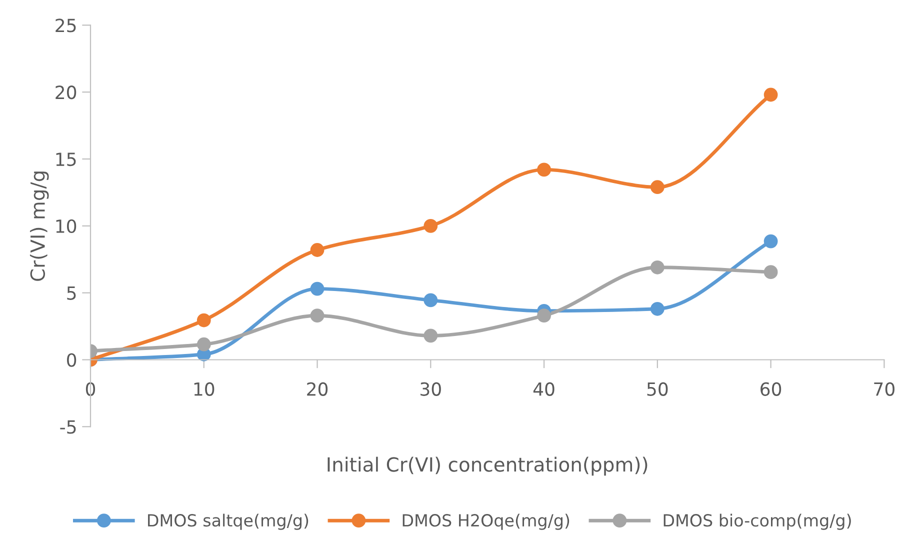 The image size is (905, 547). I want to click on x-tick-label: 60, so click(771, 389).